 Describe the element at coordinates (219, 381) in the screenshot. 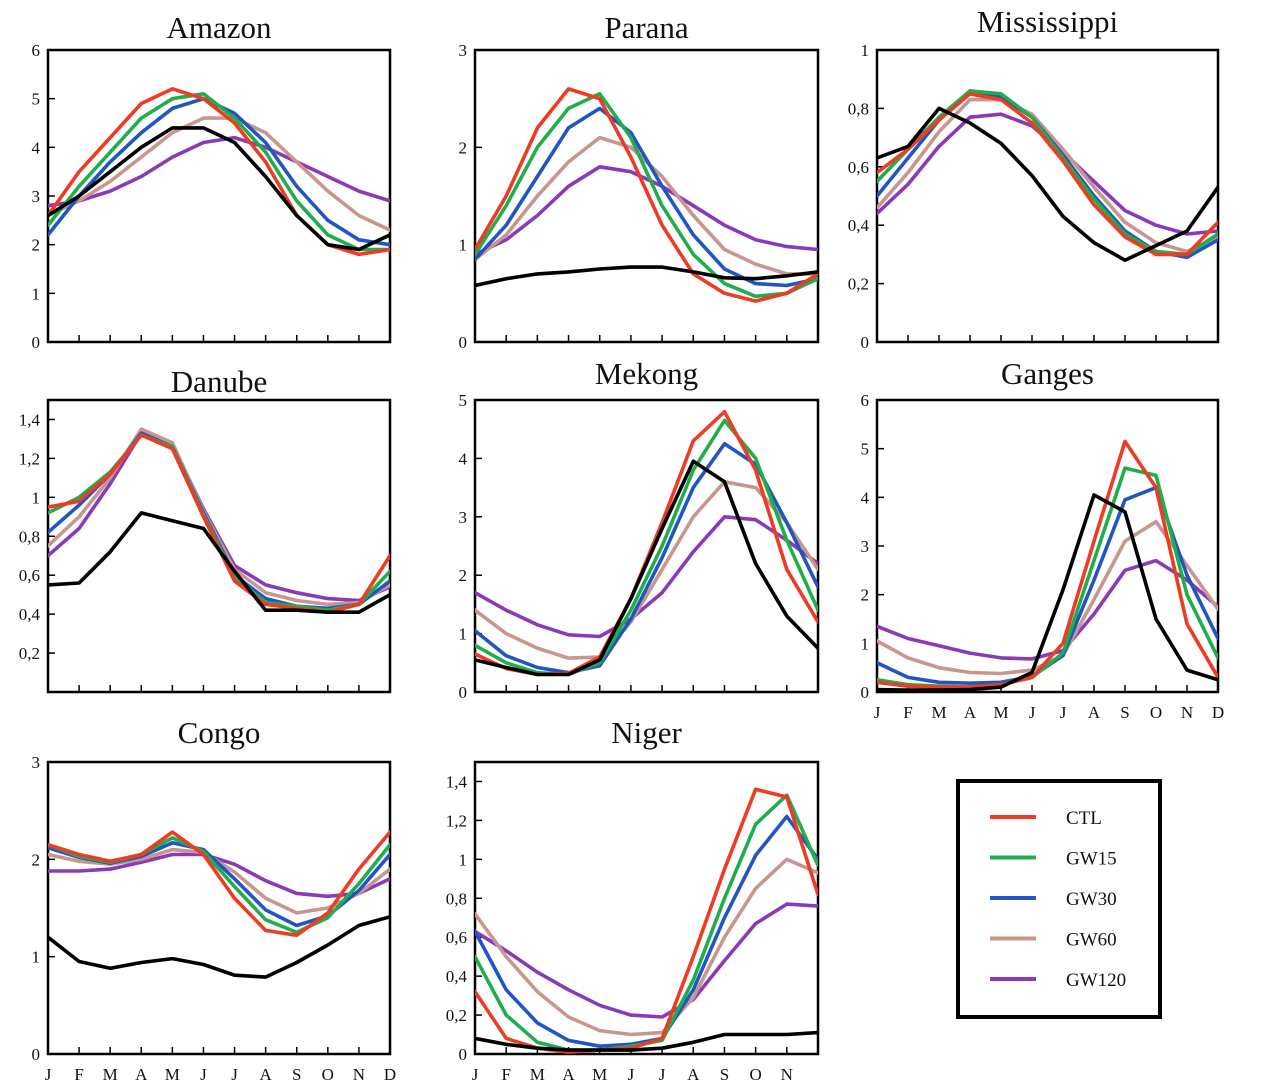

I see `panel-title: Danube` at that location.